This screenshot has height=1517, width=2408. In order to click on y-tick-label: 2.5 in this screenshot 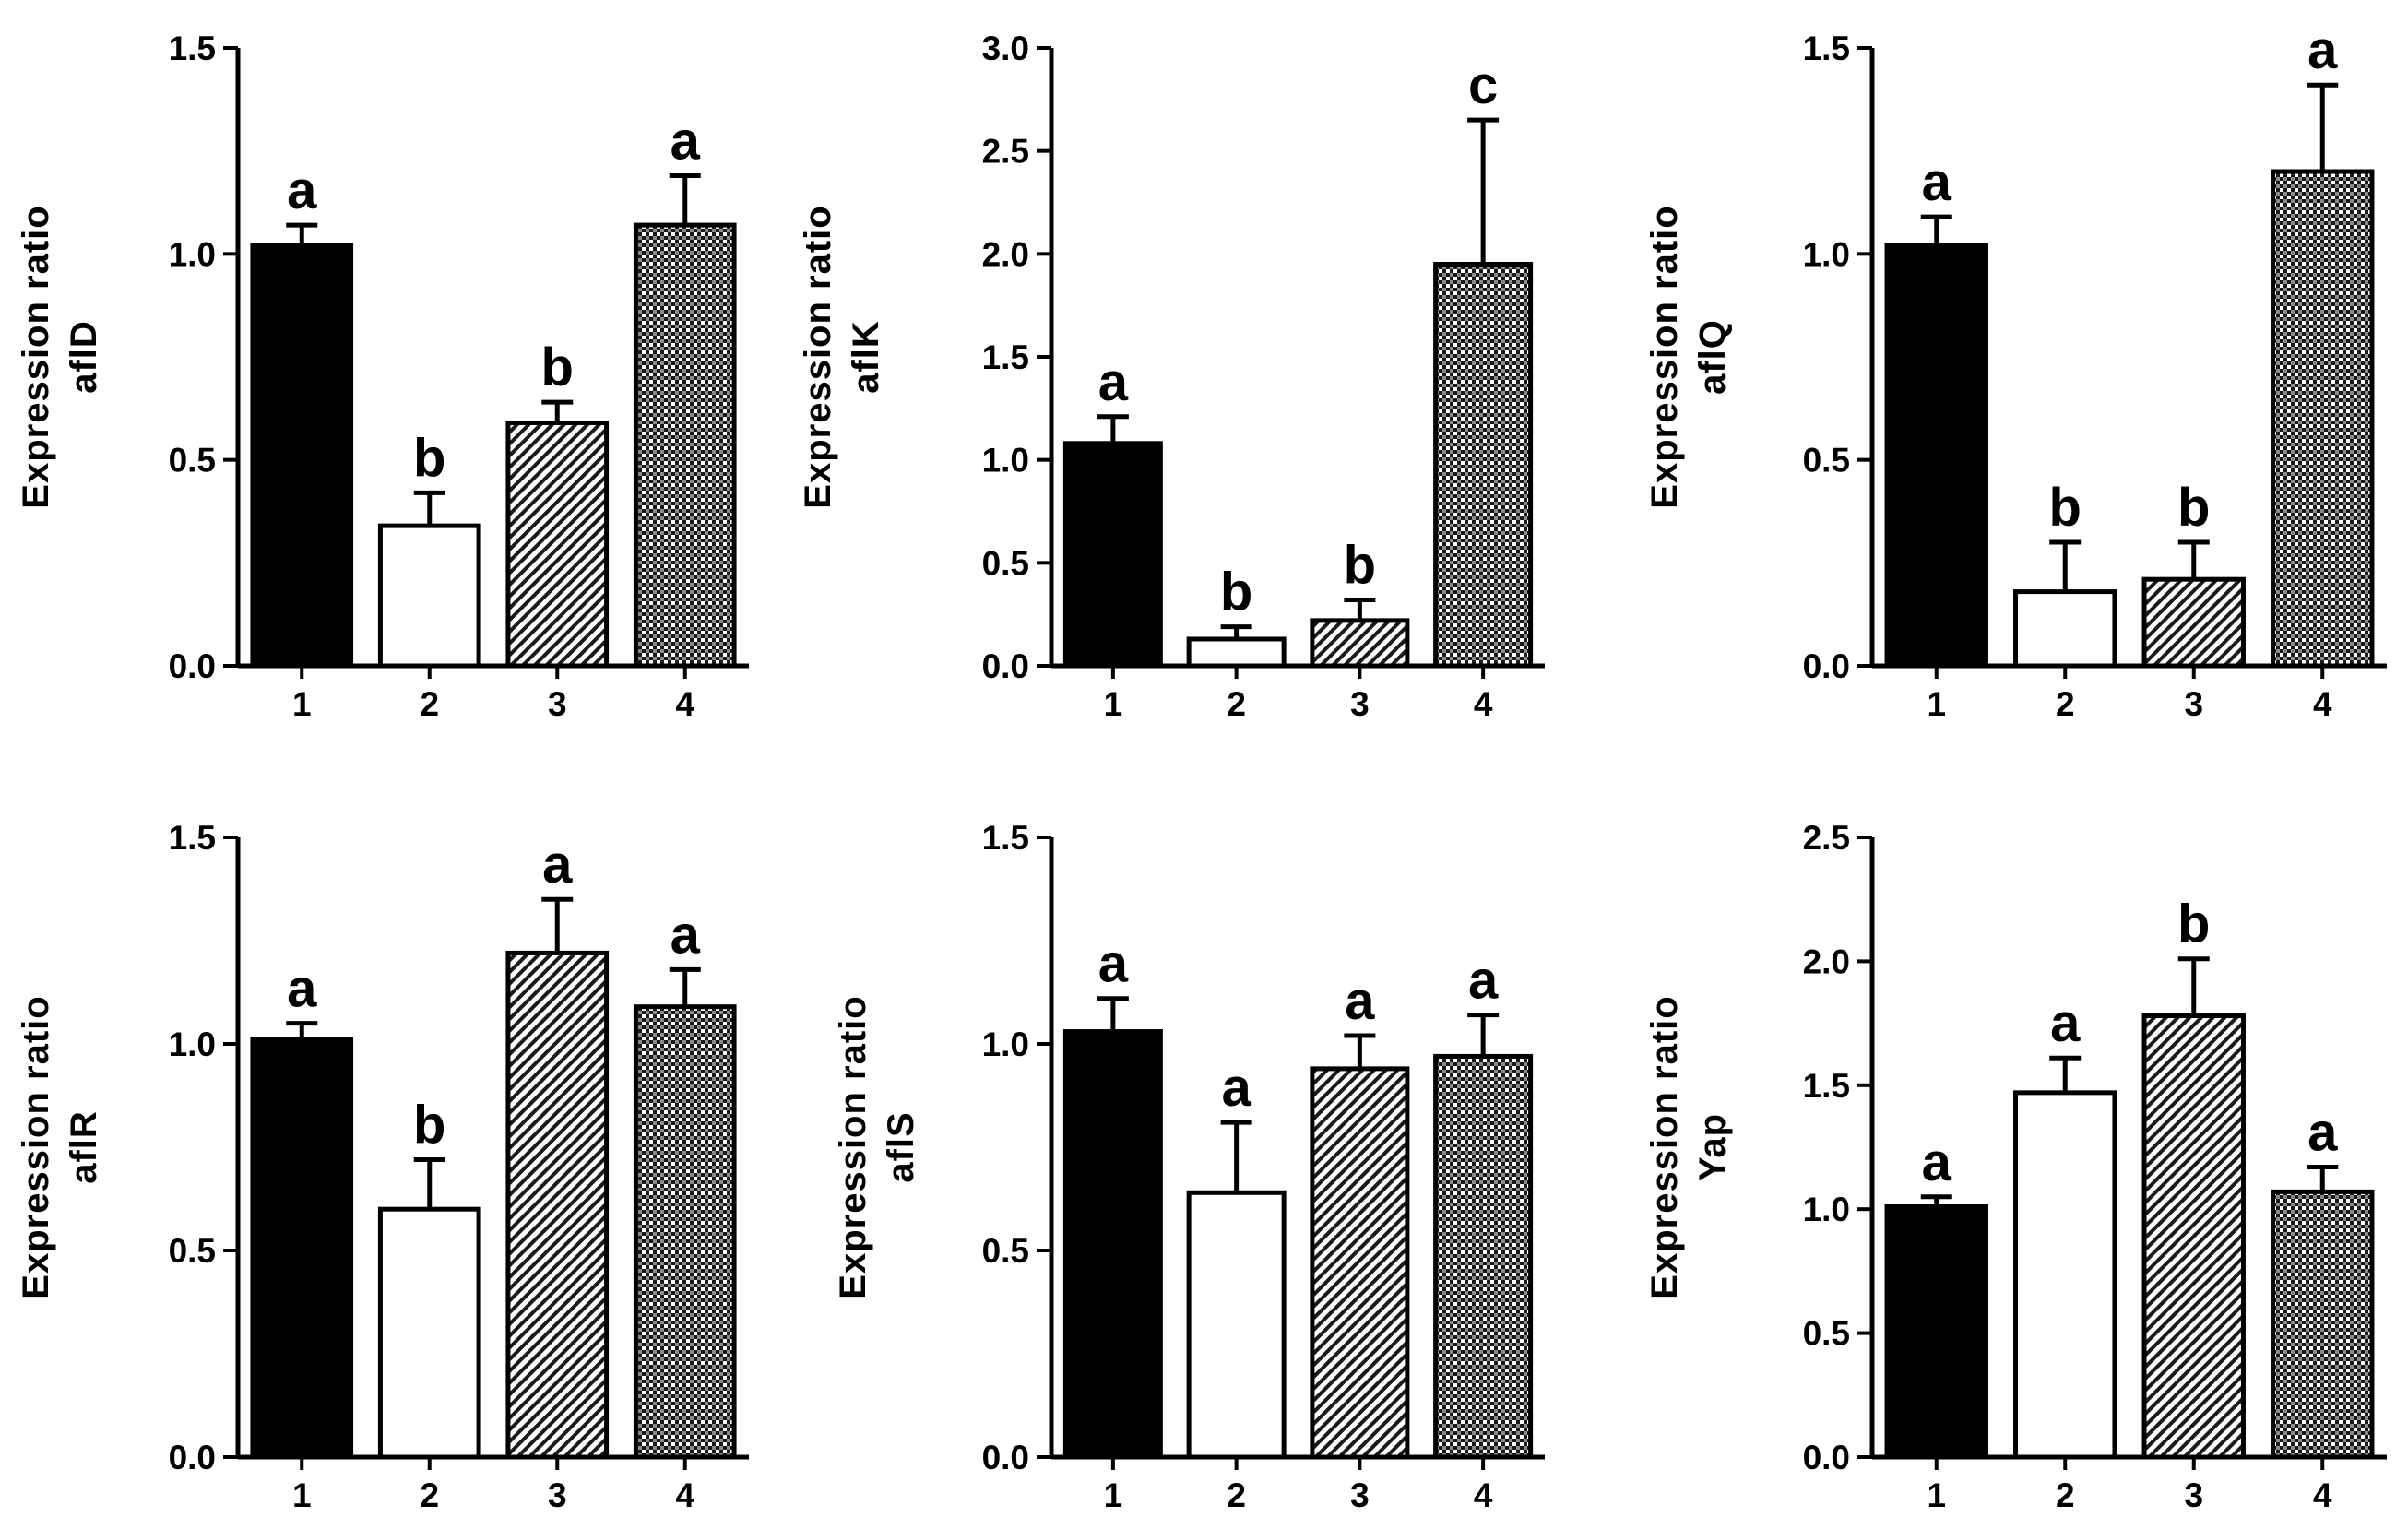, I will do `click(1005, 152)`.